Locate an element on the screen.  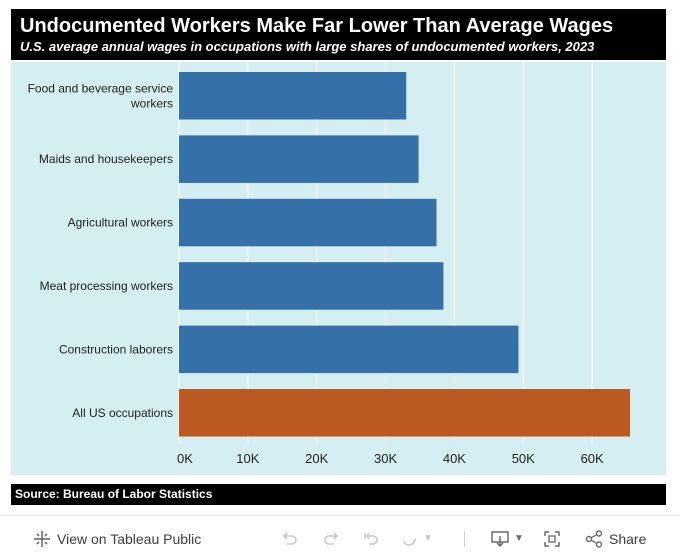
redo-button is located at coordinates (331, 538).